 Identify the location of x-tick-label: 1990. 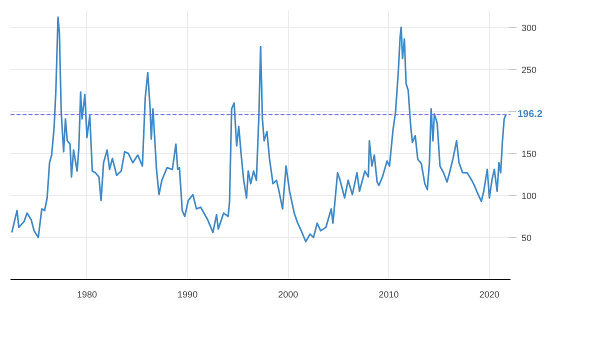
(188, 295).